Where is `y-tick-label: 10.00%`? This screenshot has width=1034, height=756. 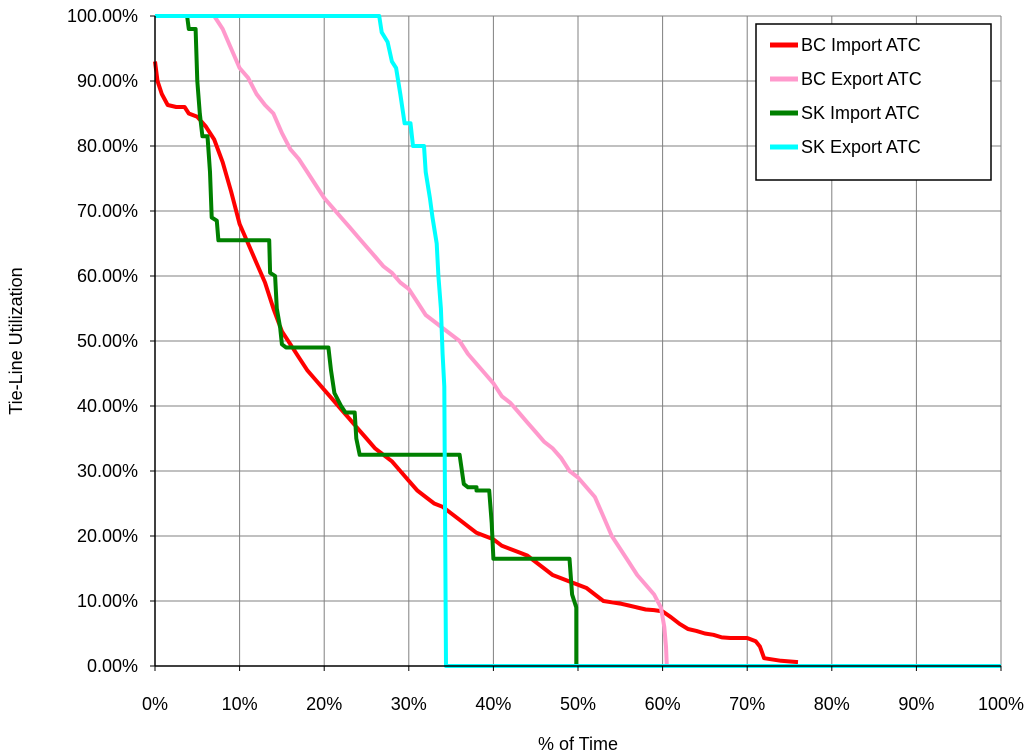 y-tick-label: 10.00% is located at coordinates (107, 601).